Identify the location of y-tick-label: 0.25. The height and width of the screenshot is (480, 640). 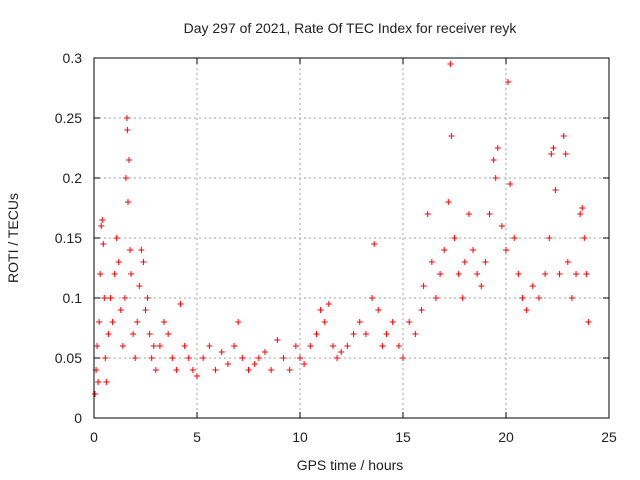
(68, 118).